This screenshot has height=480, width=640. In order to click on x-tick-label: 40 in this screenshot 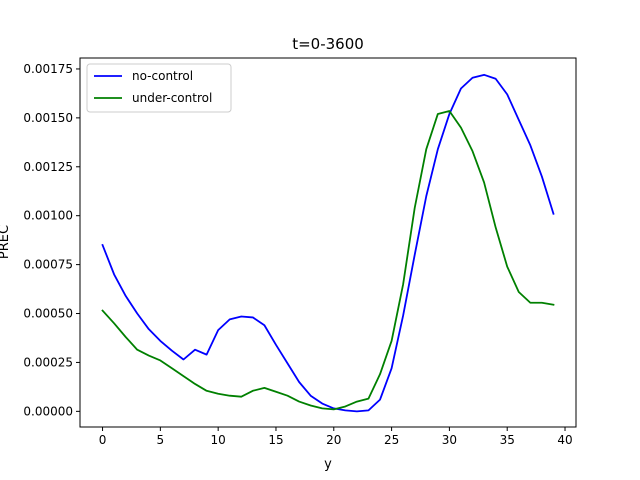, I will do `click(564, 440)`.